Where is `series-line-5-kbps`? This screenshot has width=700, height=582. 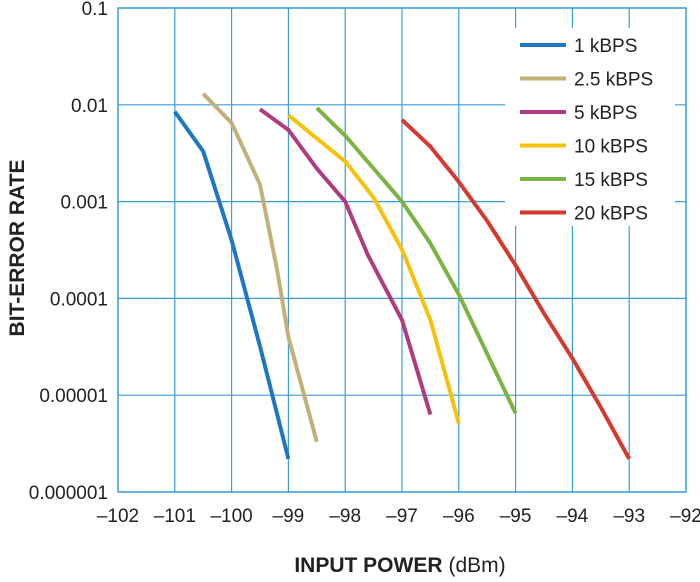 series-line-5-kbps is located at coordinates (345, 261).